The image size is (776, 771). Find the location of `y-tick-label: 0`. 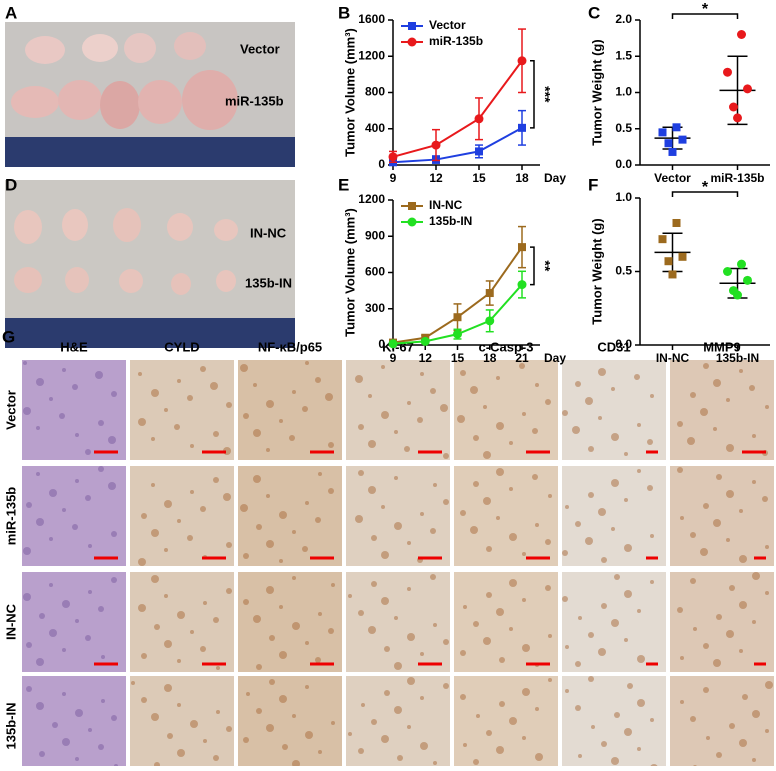

y-tick-label: 0 is located at coordinates (381, 164).